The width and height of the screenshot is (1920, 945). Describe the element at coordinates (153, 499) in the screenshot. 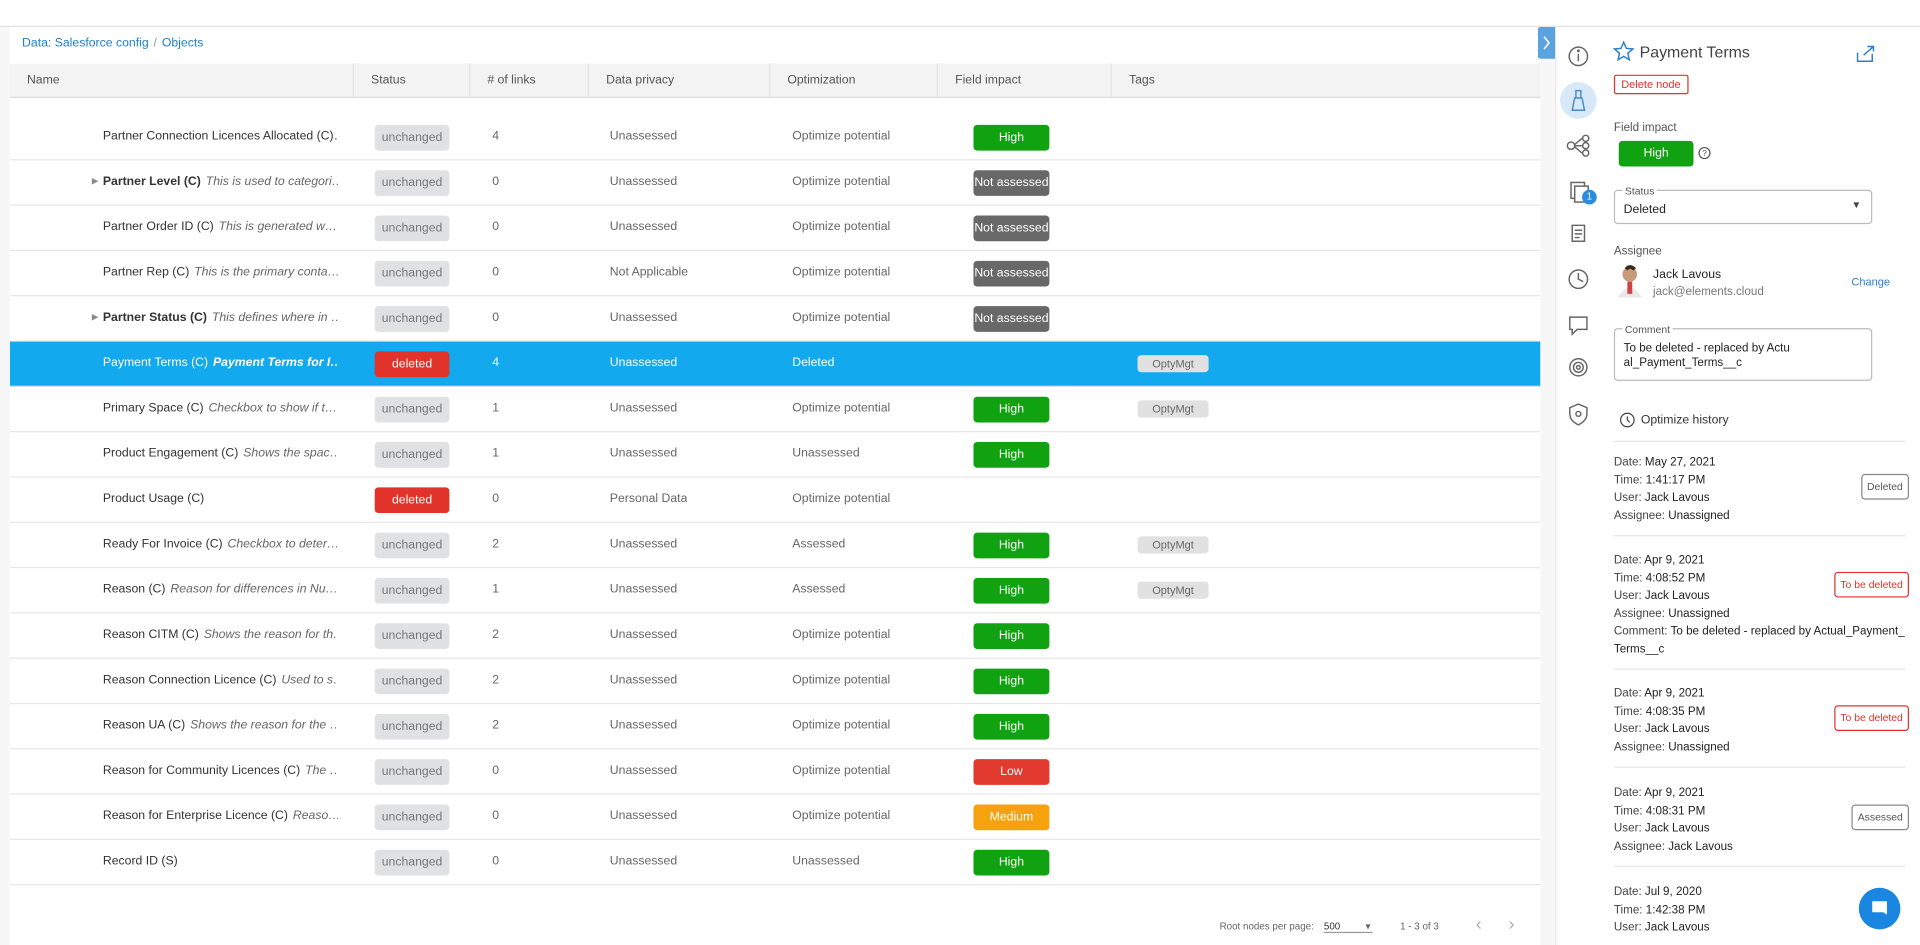

I see `field-name: Product Usage (C)` at that location.